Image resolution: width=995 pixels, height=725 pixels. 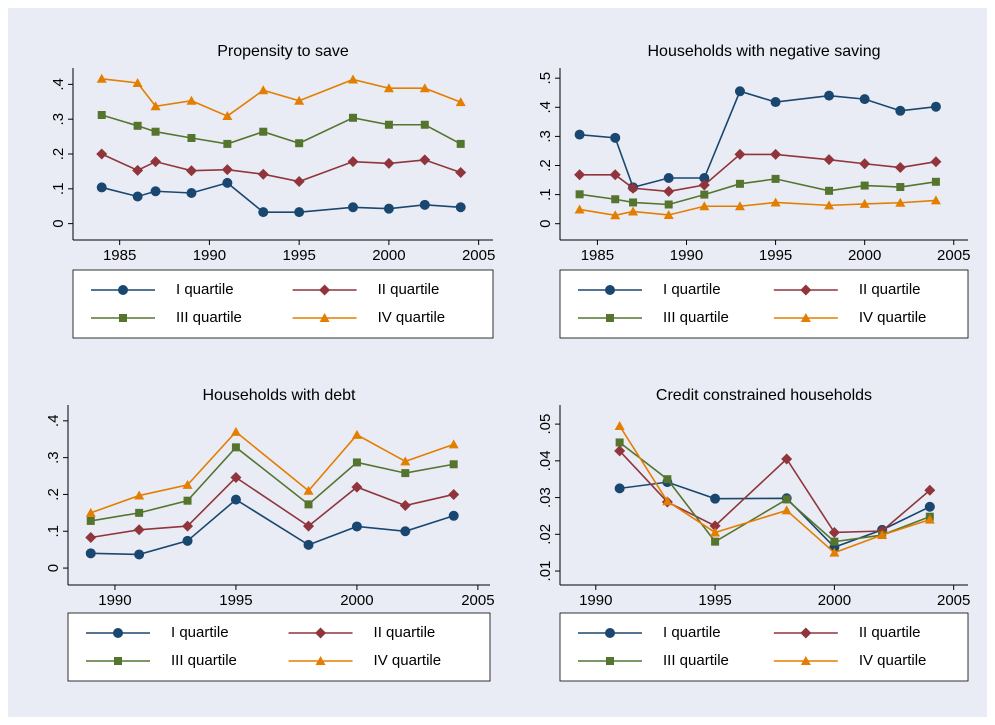 What do you see at coordinates (545, 497) in the screenshot?
I see `y-tick-label: .03` at bounding box center [545, 497].